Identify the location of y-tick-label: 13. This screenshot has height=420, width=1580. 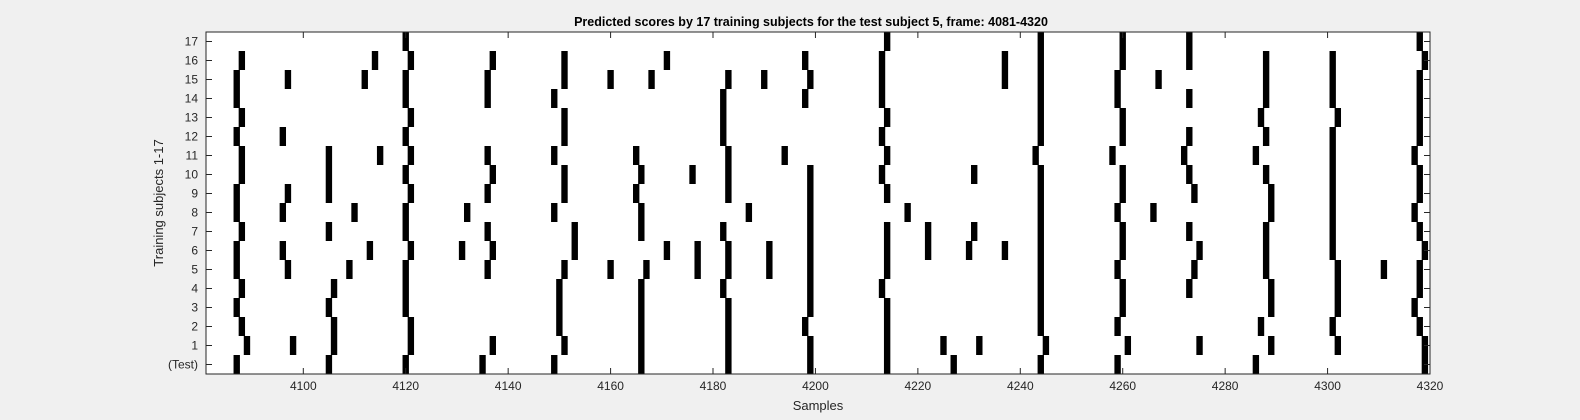
(192, 118).